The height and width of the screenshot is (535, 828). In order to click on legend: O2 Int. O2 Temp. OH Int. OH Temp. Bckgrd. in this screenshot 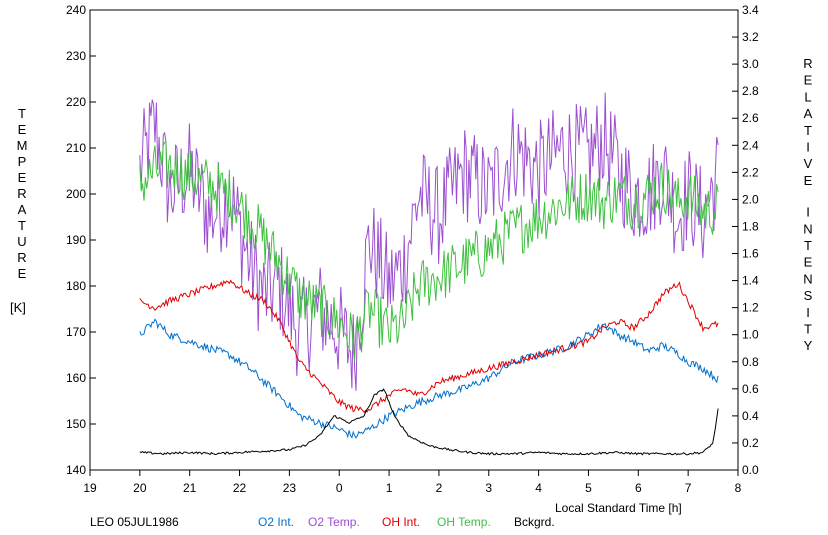, I will do `click(406, 522)`.